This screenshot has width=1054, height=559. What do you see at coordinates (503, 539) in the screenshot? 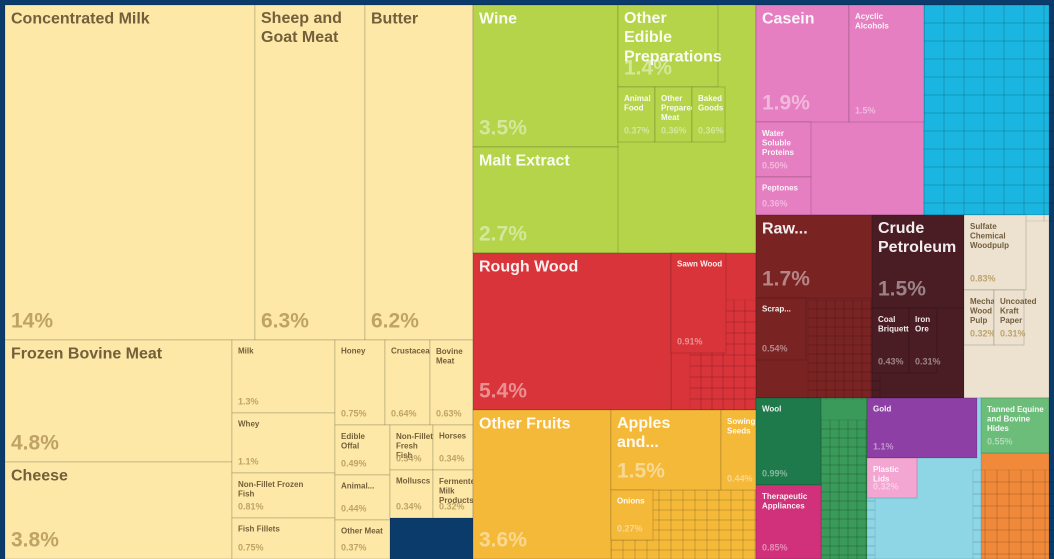
I see `tile-value: 3.6%` at bounding box center [503, 539].